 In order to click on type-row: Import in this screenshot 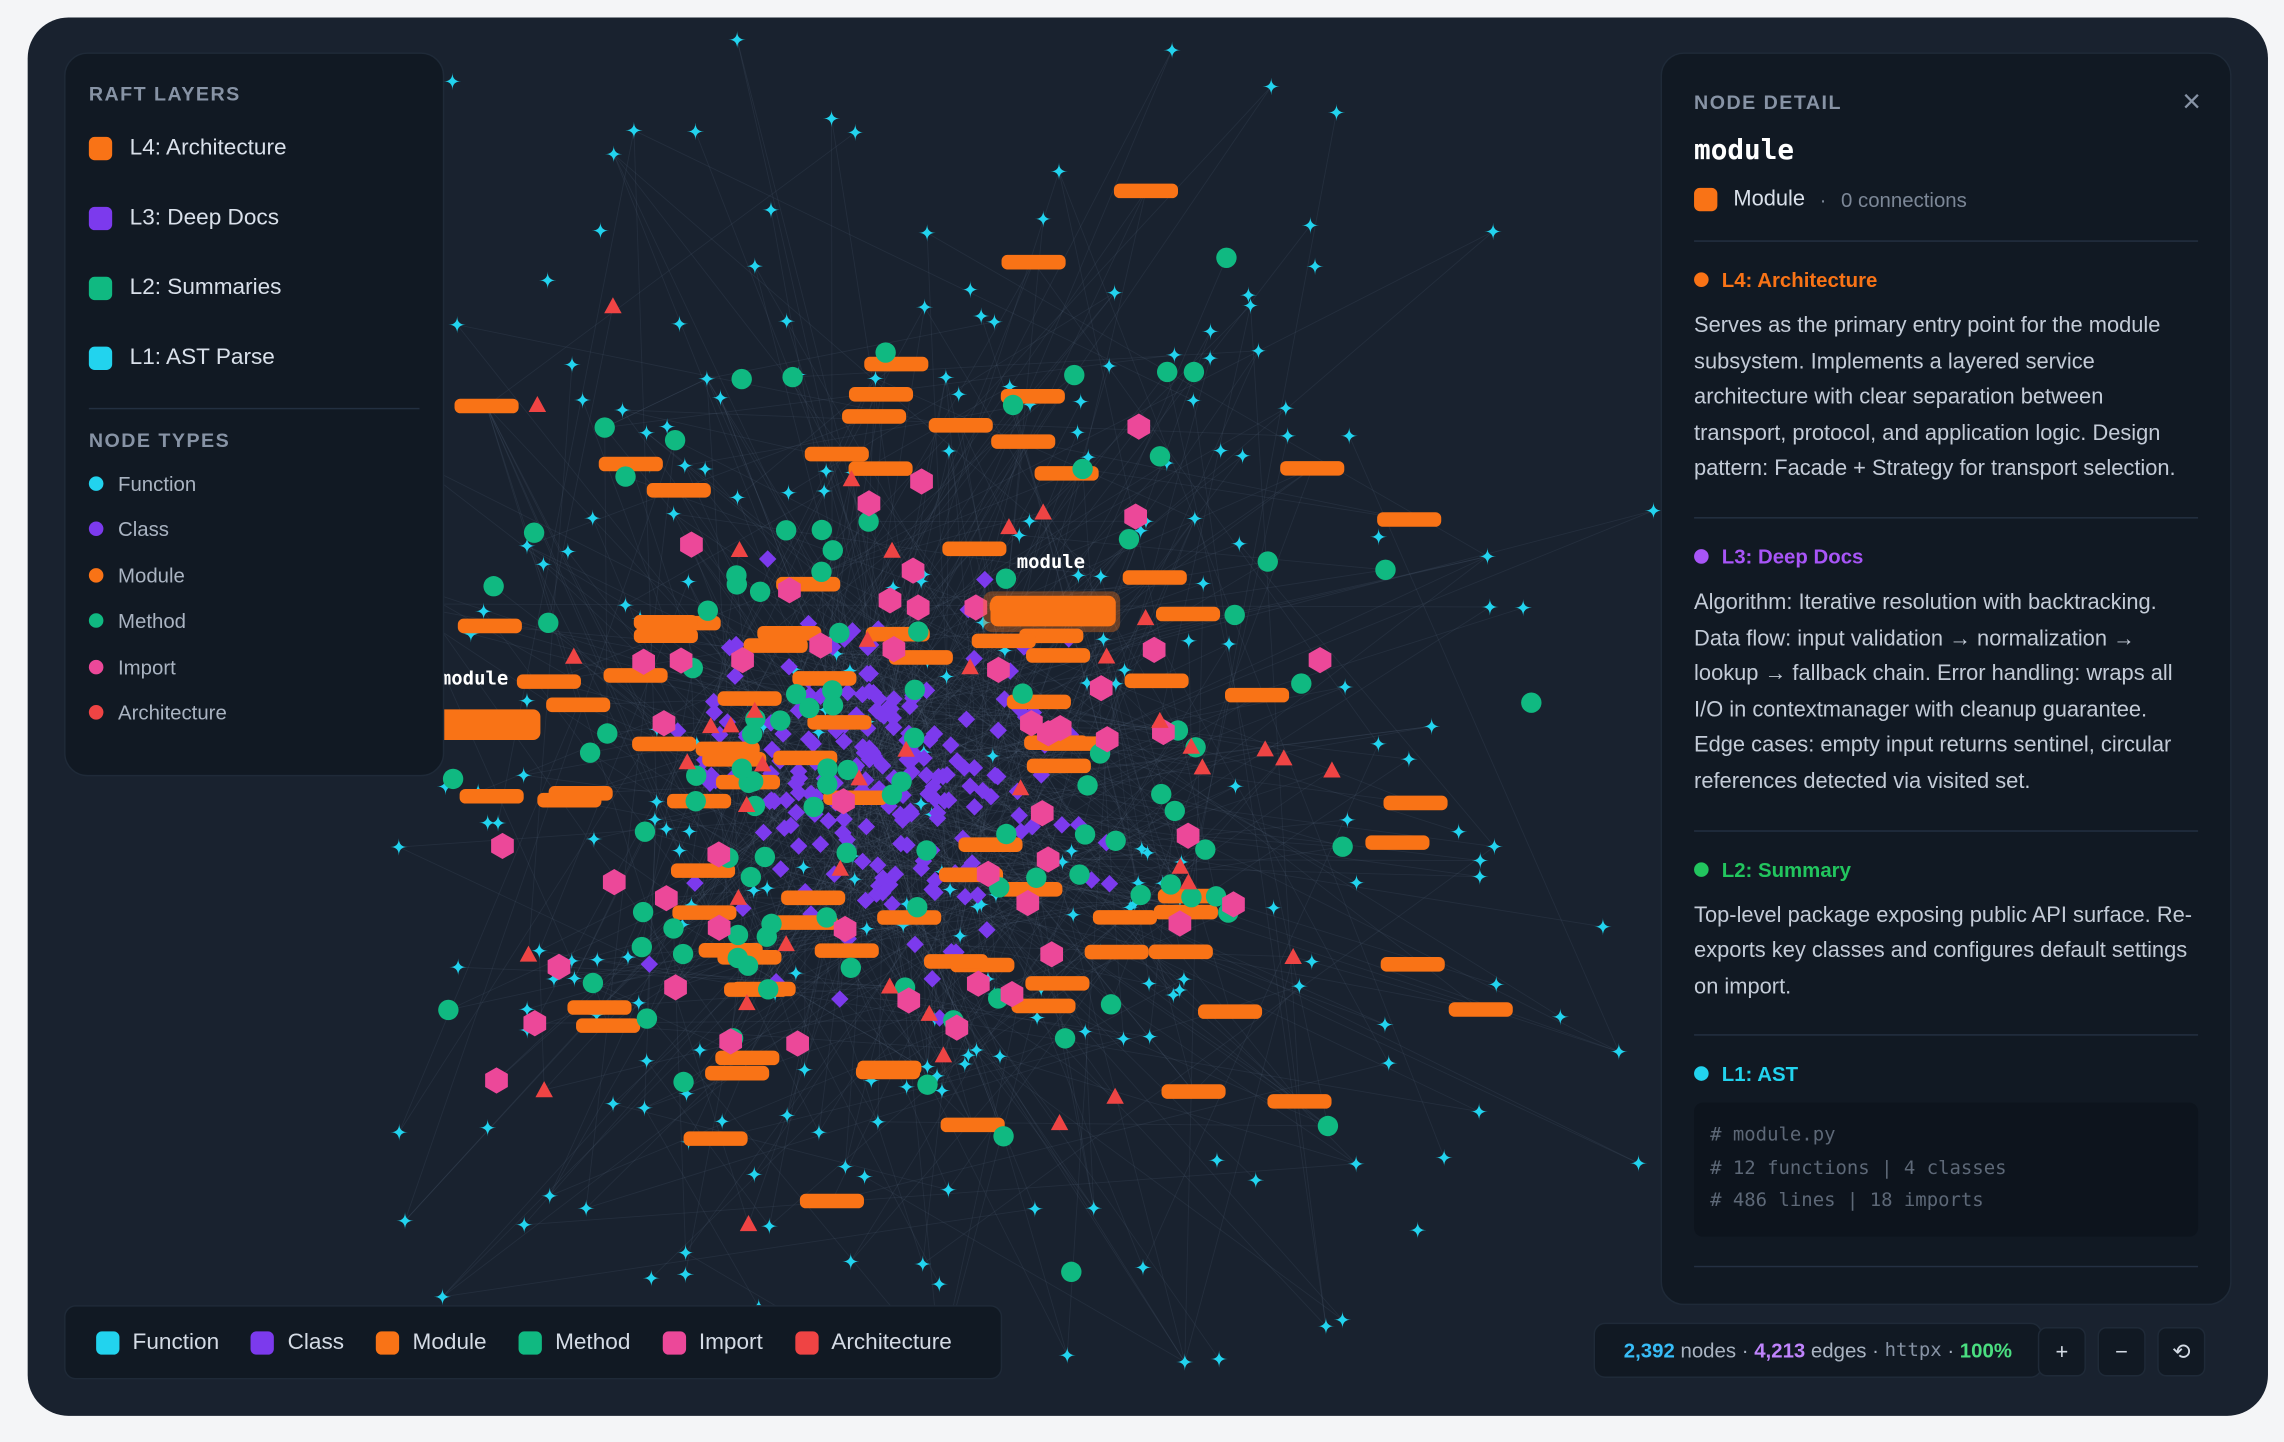, I will do `click(254, 667)`.